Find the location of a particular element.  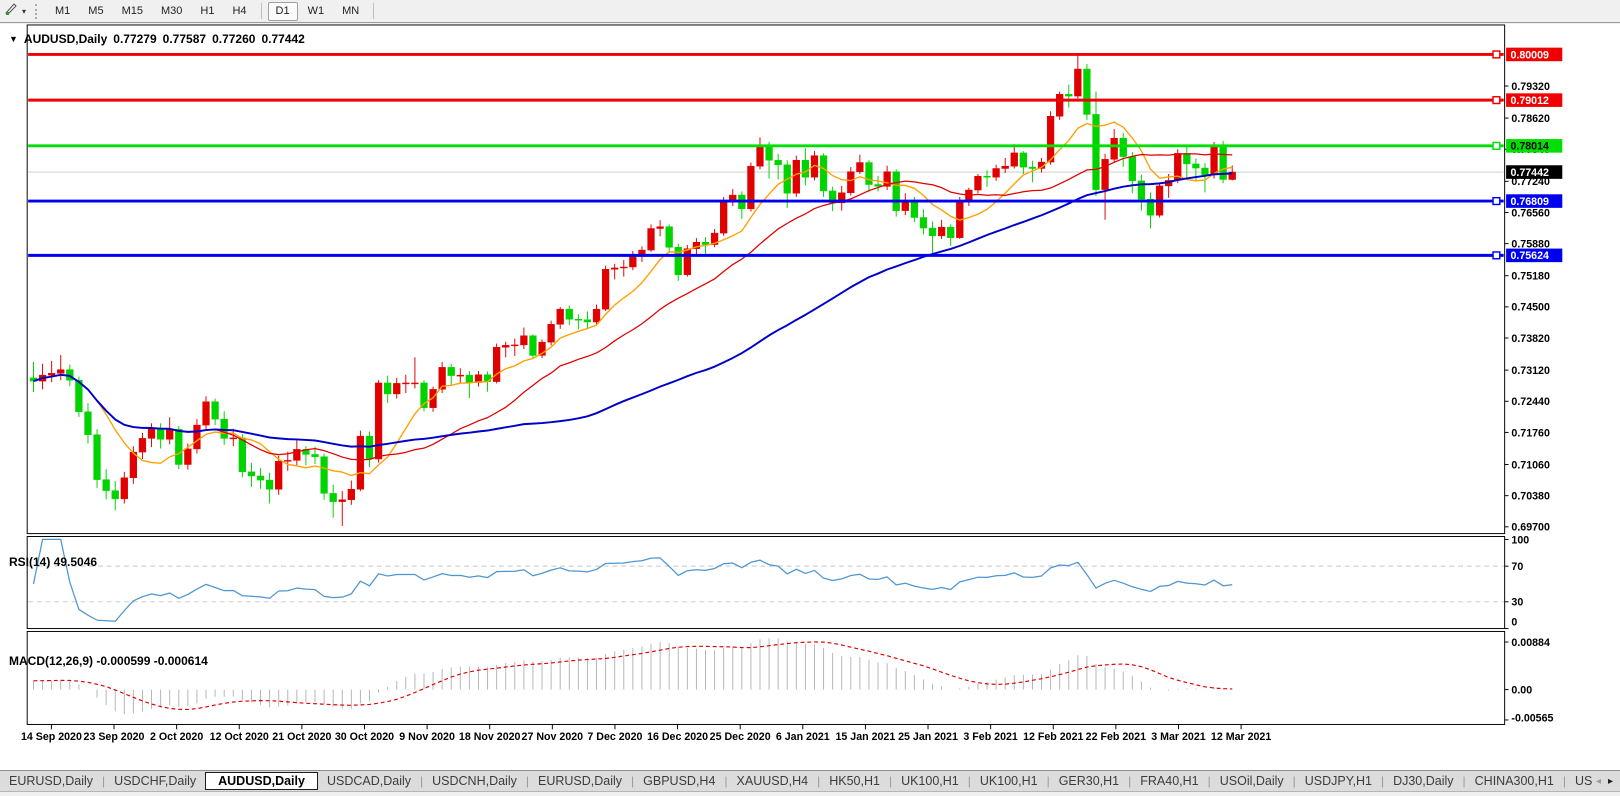

price-tick-label: 0.77240 is located at coordinates (1530, 182).